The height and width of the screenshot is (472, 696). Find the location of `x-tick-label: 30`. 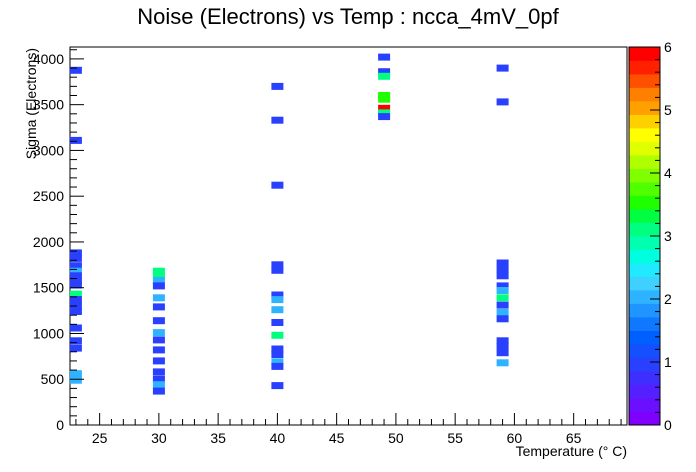

x-tick-label: 30 is located at coordinates (159, 438).